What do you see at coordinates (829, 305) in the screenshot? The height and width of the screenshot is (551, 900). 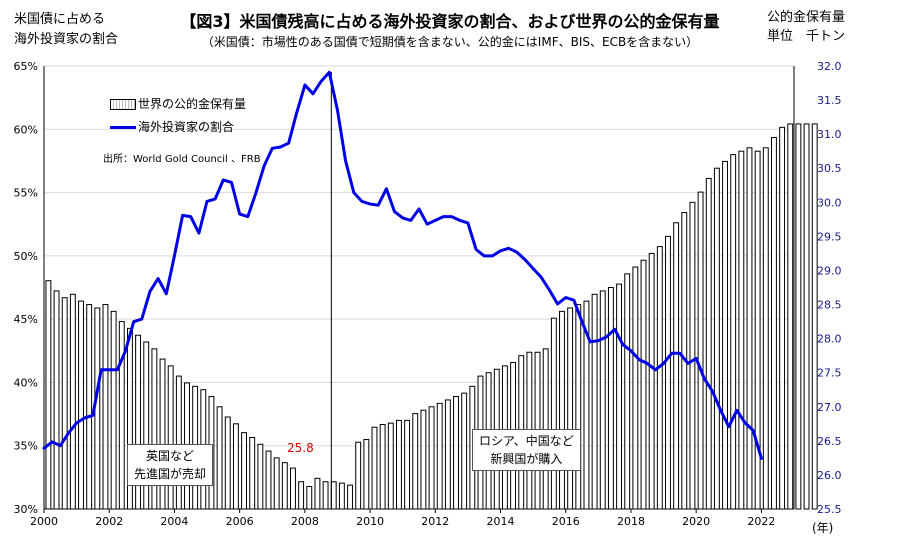 I see `y-right-tick-label: 28.5` at bounding box center [829, 305].